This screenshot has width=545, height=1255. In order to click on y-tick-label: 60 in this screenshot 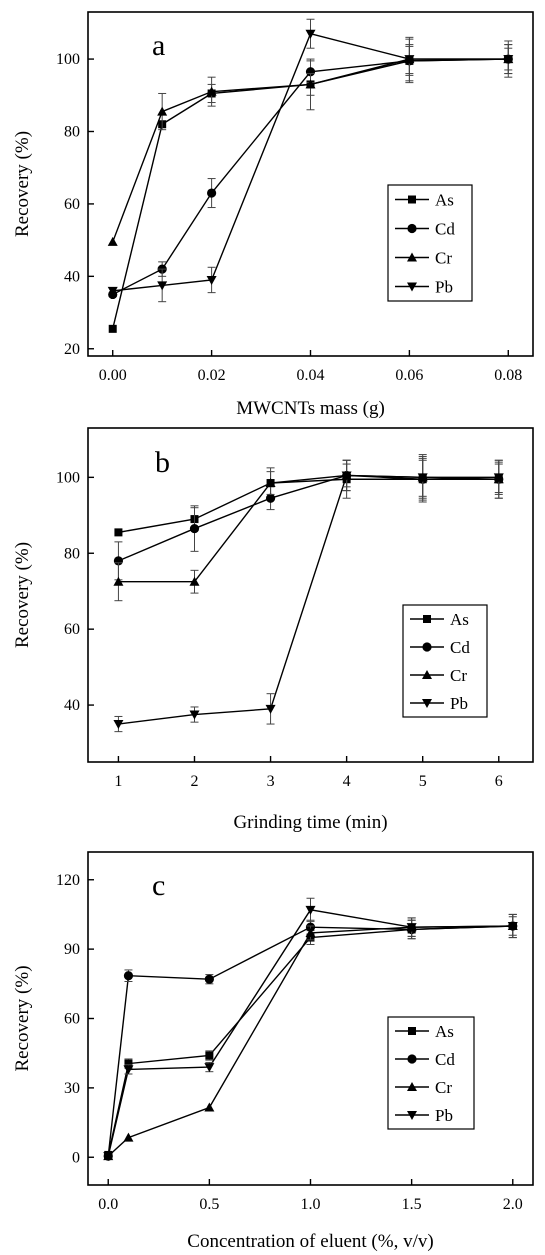, I will do `click(72, 629)`.